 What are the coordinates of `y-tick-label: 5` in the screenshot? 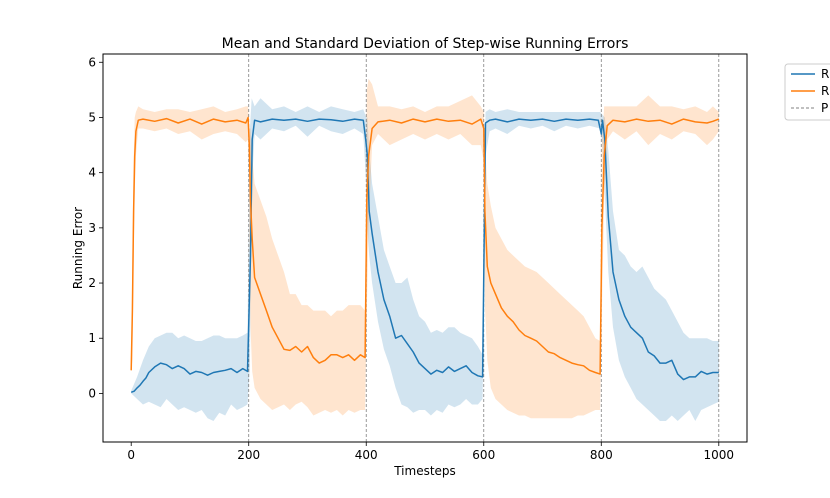 It's located at (92, 117).